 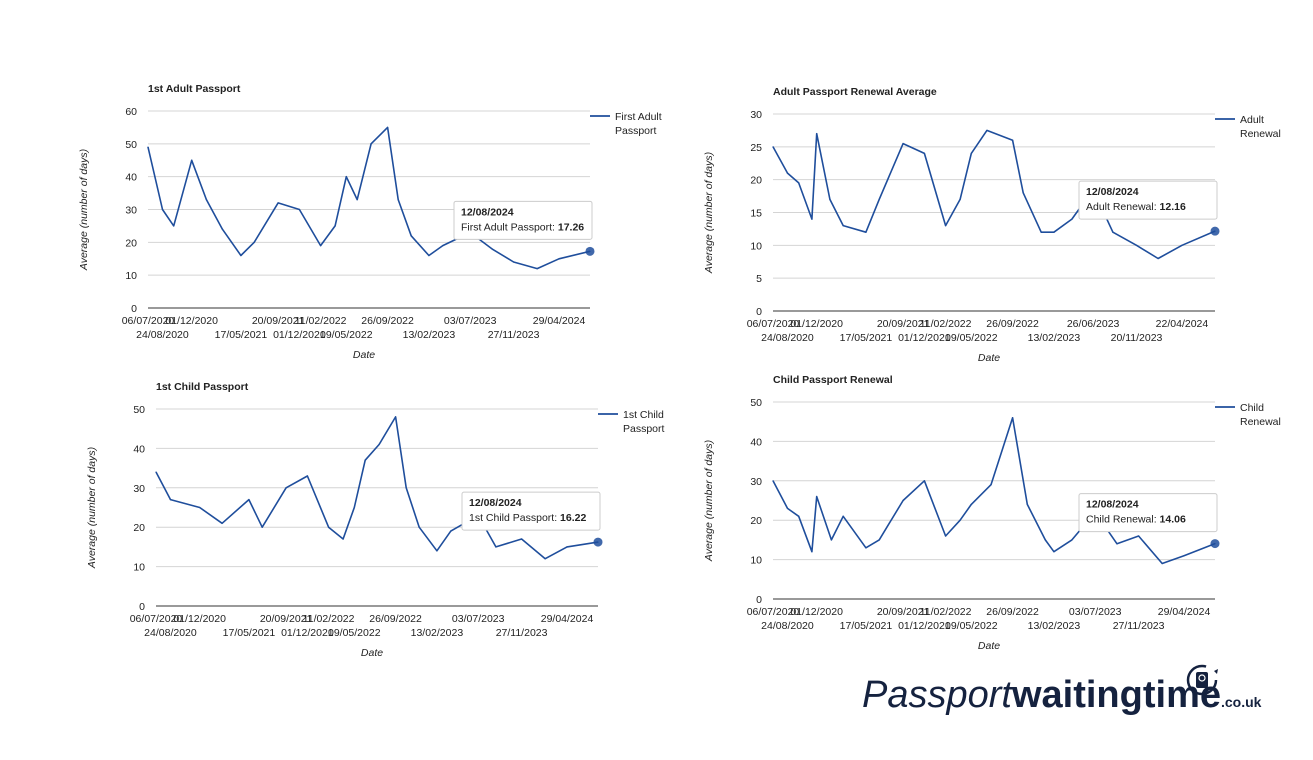 What do you see at coordinates (559, 321) in the screenshot?
I see `x-tick-label: 29/04/2024` at bounding box center [559, 321].